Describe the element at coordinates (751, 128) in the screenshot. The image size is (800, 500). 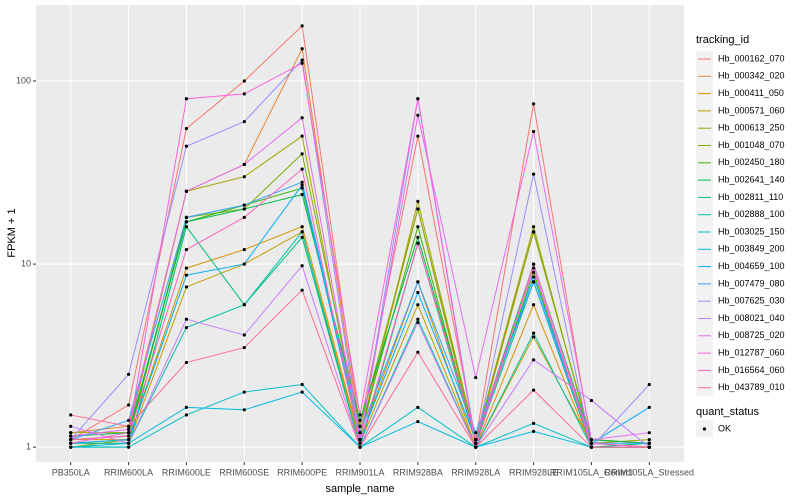
I see `legend-label: Hb_000613_250` at that location.